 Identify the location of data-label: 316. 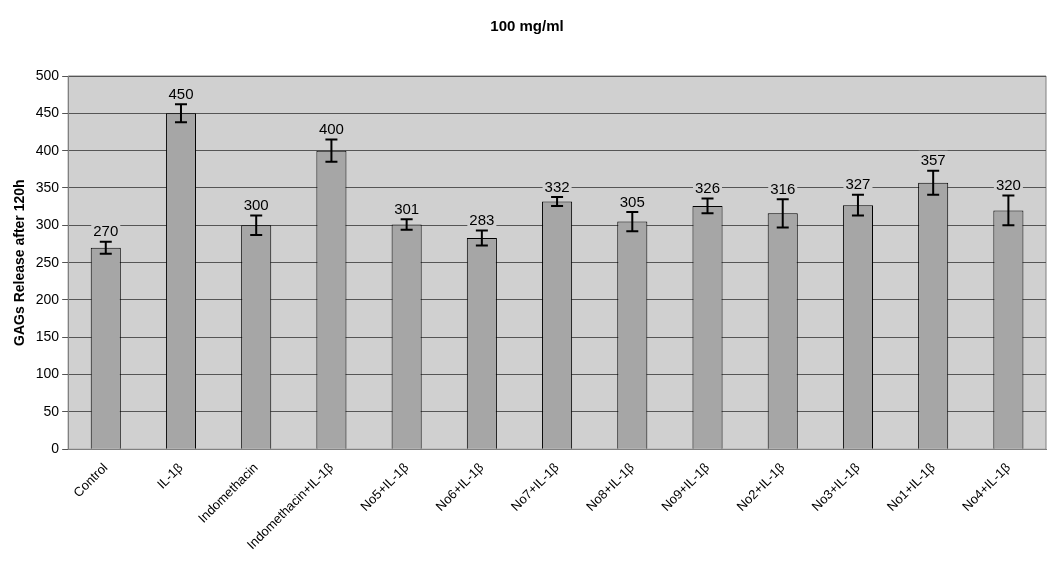
(783, 188).